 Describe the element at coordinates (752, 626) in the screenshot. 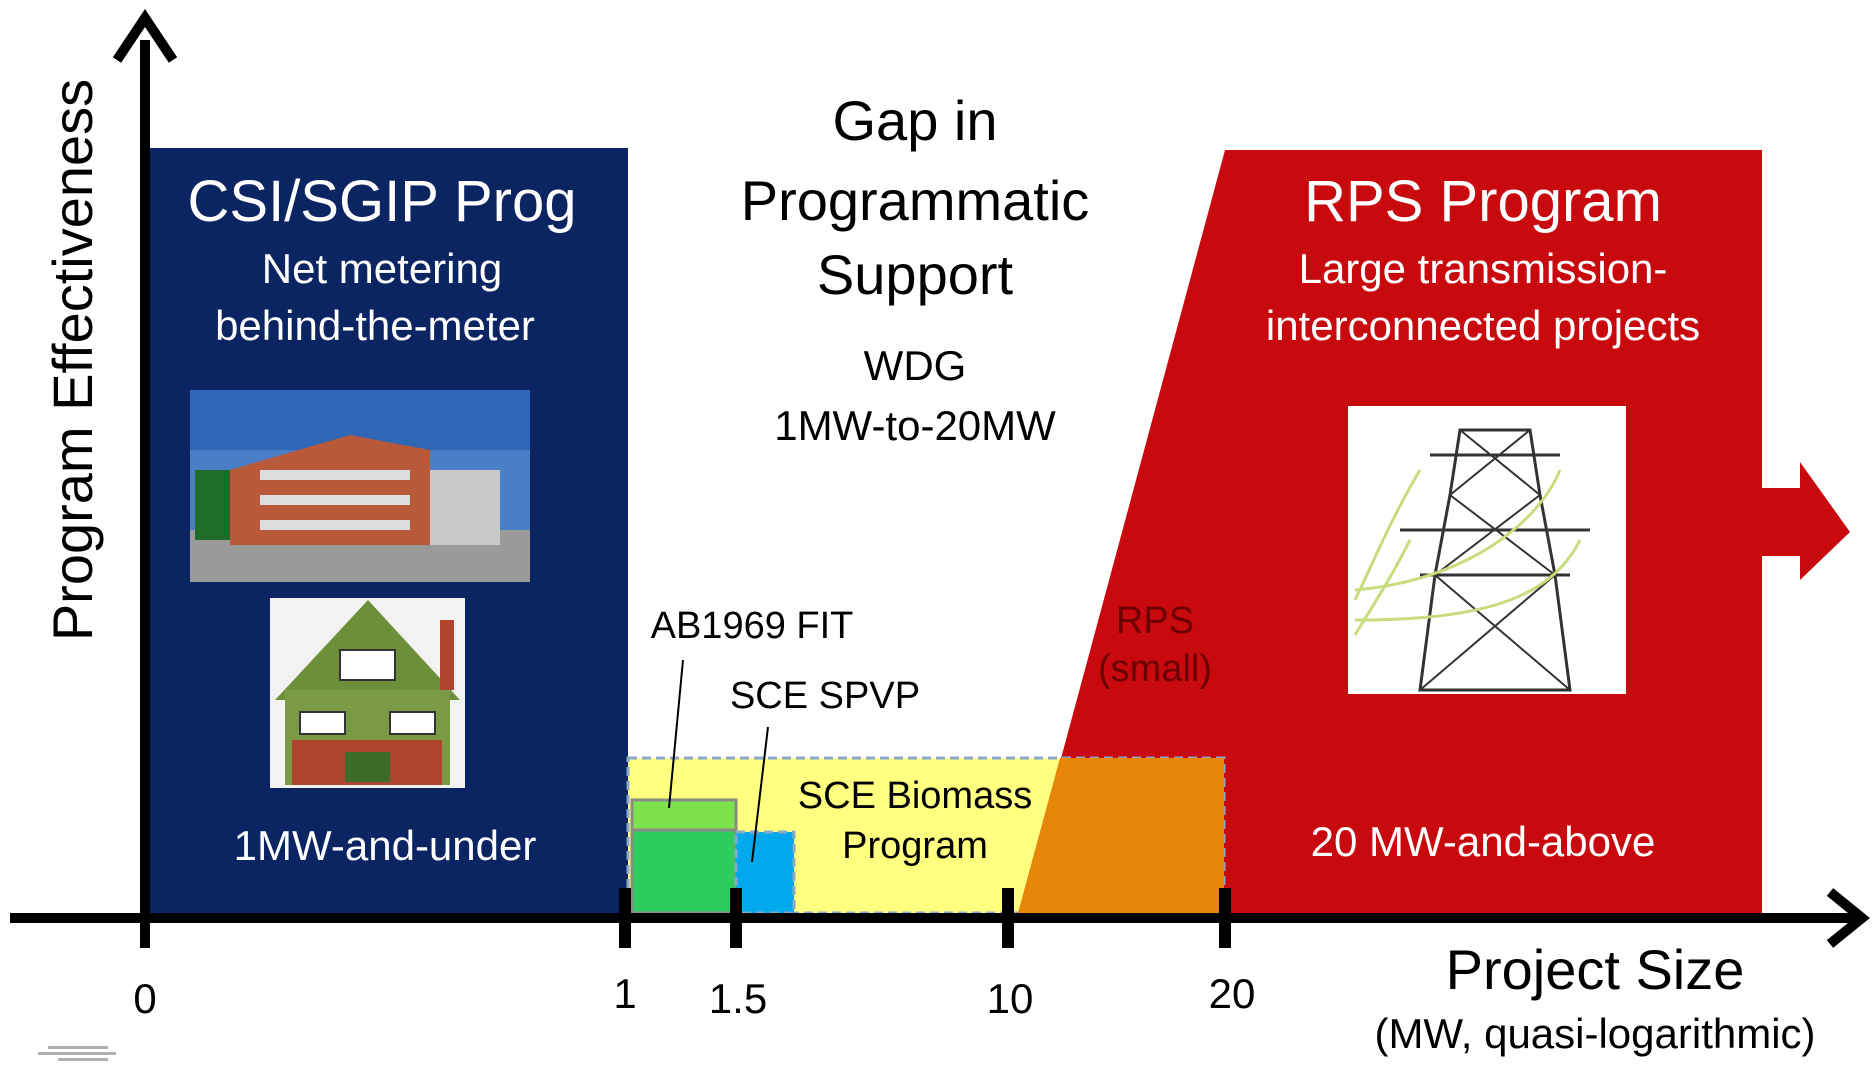

I see `ab1969-label: AB1969 FIT` at that location.